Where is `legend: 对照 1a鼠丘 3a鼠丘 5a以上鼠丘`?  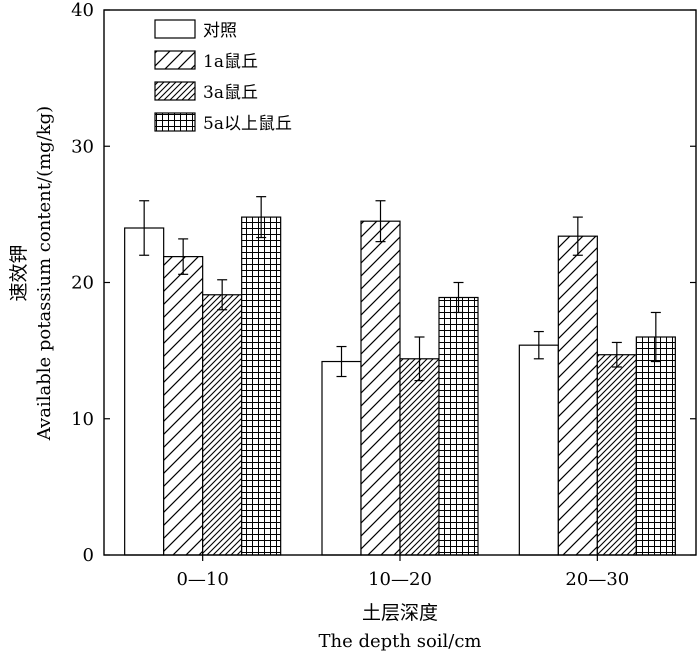
legend: 对照 1a鼠丘 3a鼠丘 5a以上鼠丘 is located at coordinates (223, 76).